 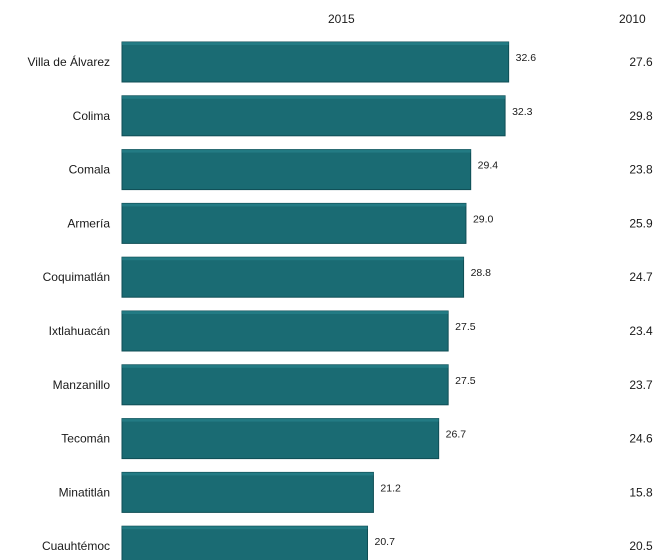 I want to click on data-label-2015: 29.0, so click(x=483, y=219).